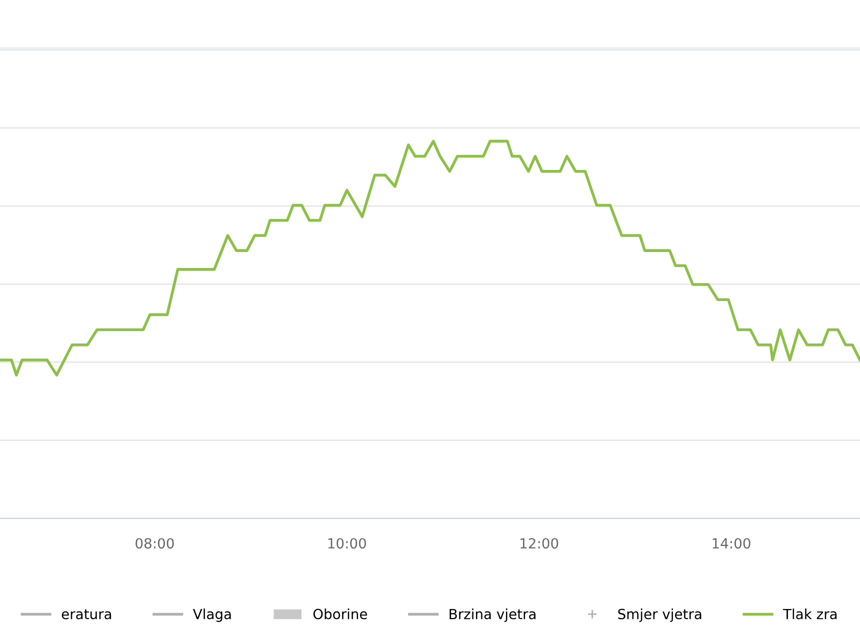 This screenshot has height=640, width=860. What do you see at coordinates (340, 614) in the screenshot?
I see `legend-label: Oborine` at bounding box center [340, 614].